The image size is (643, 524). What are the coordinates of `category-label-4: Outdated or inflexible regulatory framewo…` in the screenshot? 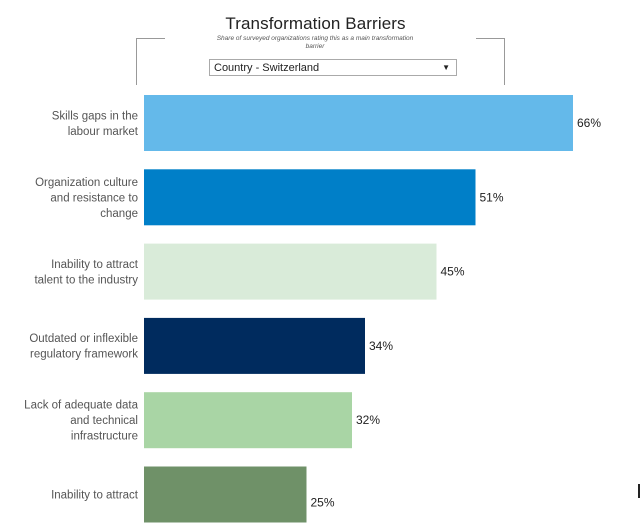 It's located at (83, 347).